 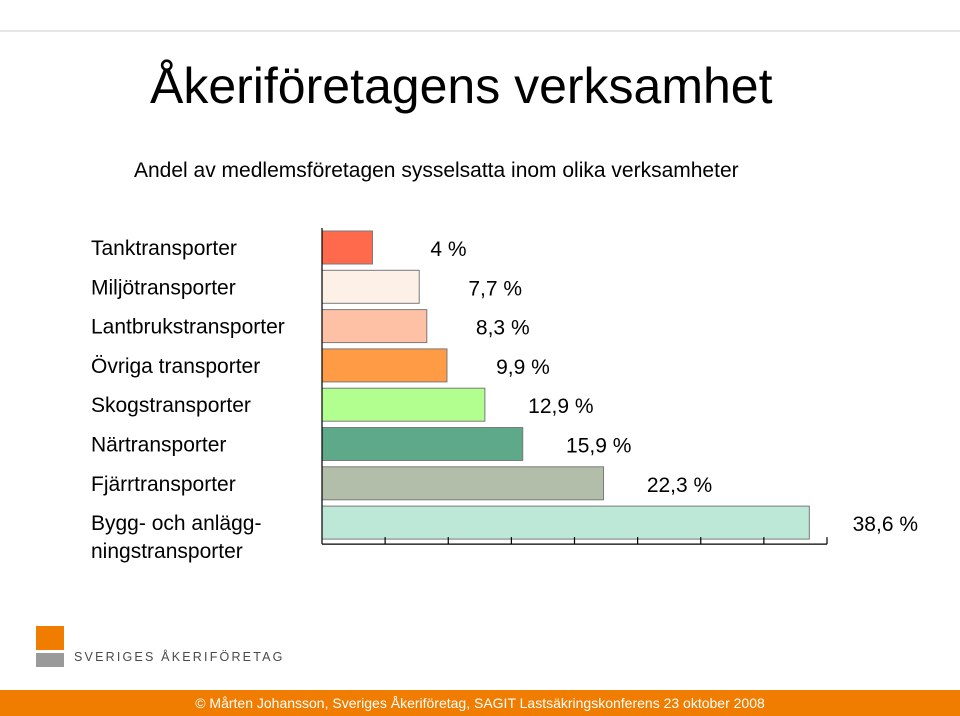 I want to click on value-label-4: 12,9 %, so click(x=560, y=406).